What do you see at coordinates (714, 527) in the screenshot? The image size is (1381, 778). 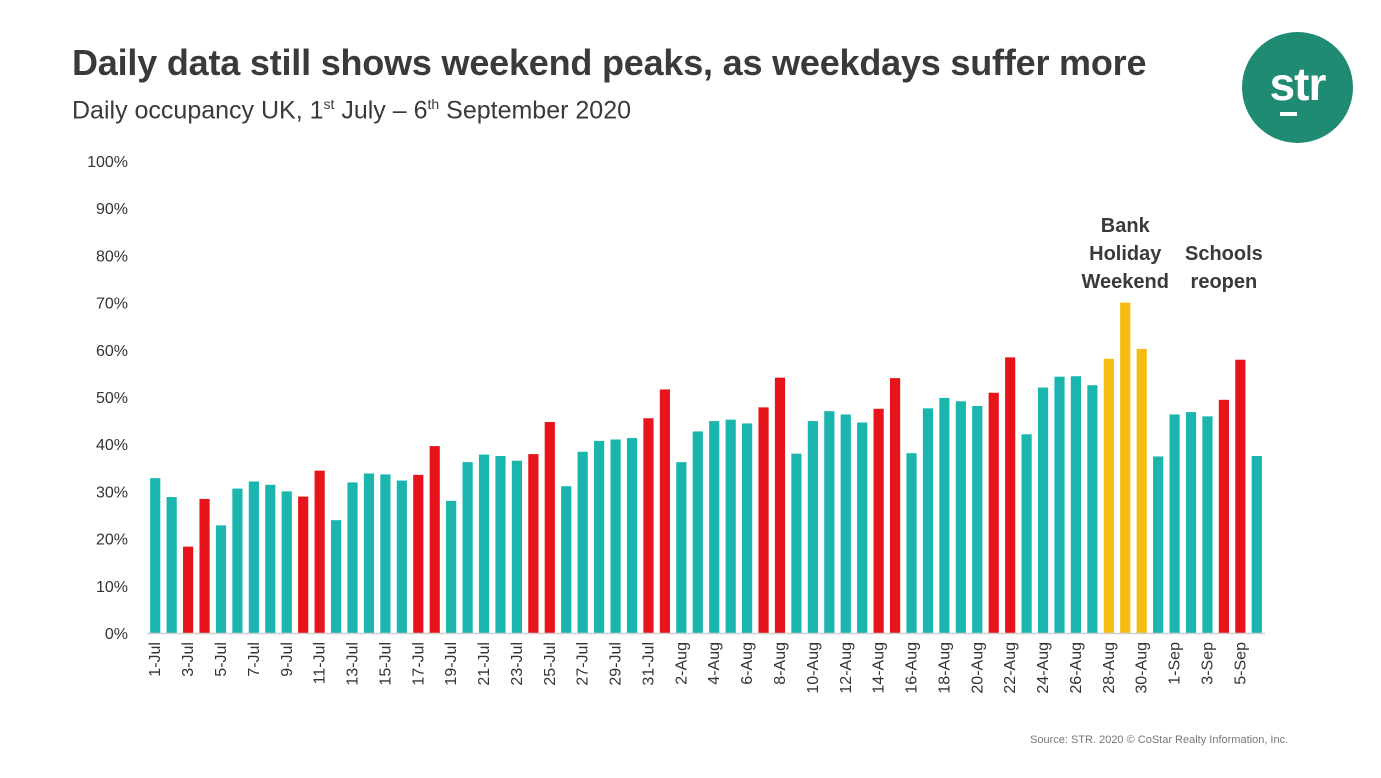 I see `bar-4-Aug` at bounding box center [714, 527].